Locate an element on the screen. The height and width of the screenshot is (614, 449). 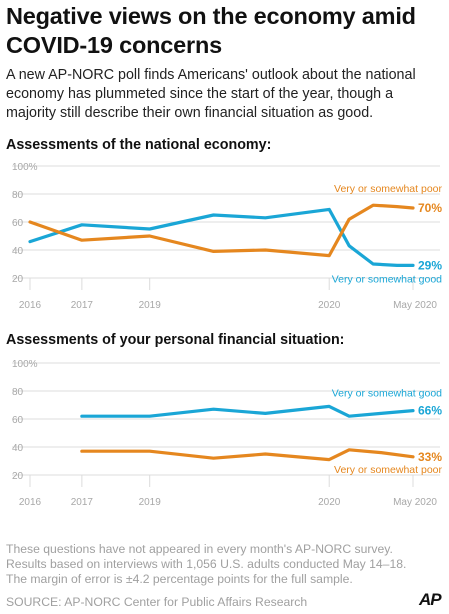
national-x-tick-label: May 2020 is located at coordinates (415, 305).